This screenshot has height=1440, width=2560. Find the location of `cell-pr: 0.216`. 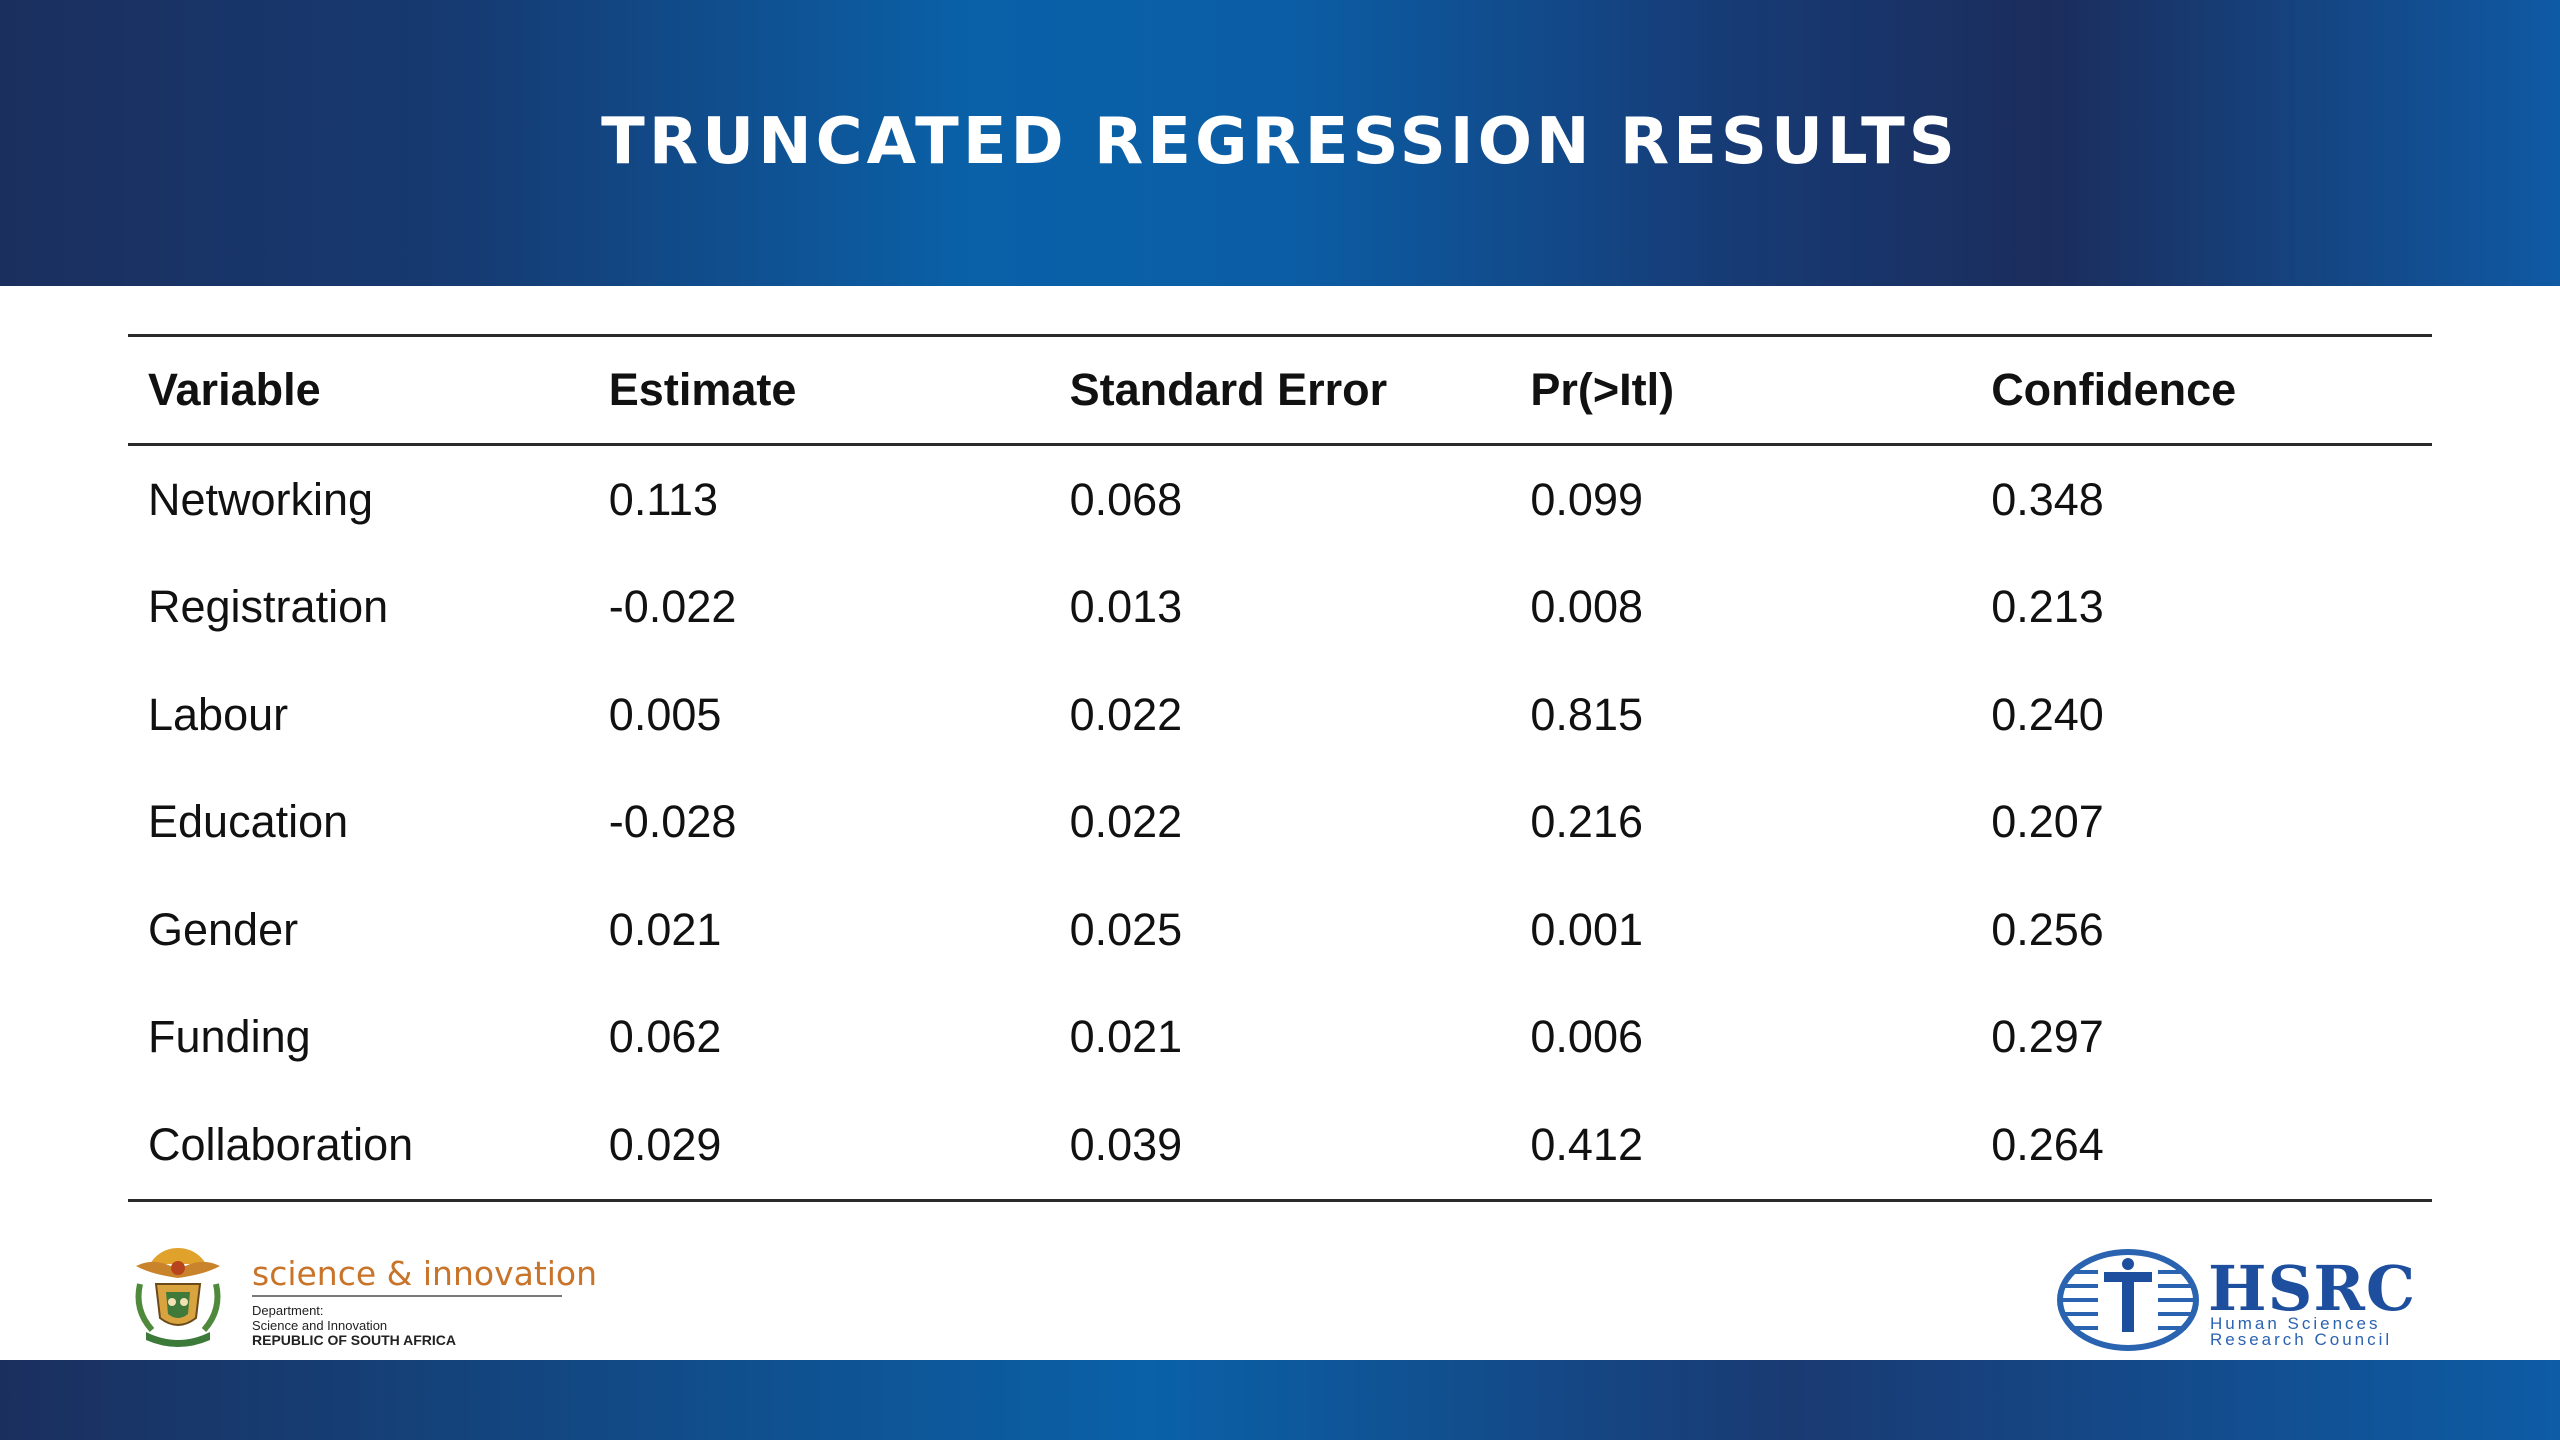

cell-pr: 0.216 is located at coordinates (1587, 822).